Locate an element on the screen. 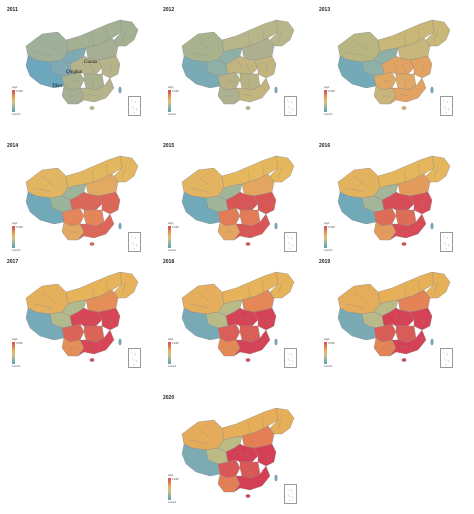 Image resolution: width=474 pixels, height=514 pixels. map-label-qinghai: Qinghai is located at coordinates (74, 72).